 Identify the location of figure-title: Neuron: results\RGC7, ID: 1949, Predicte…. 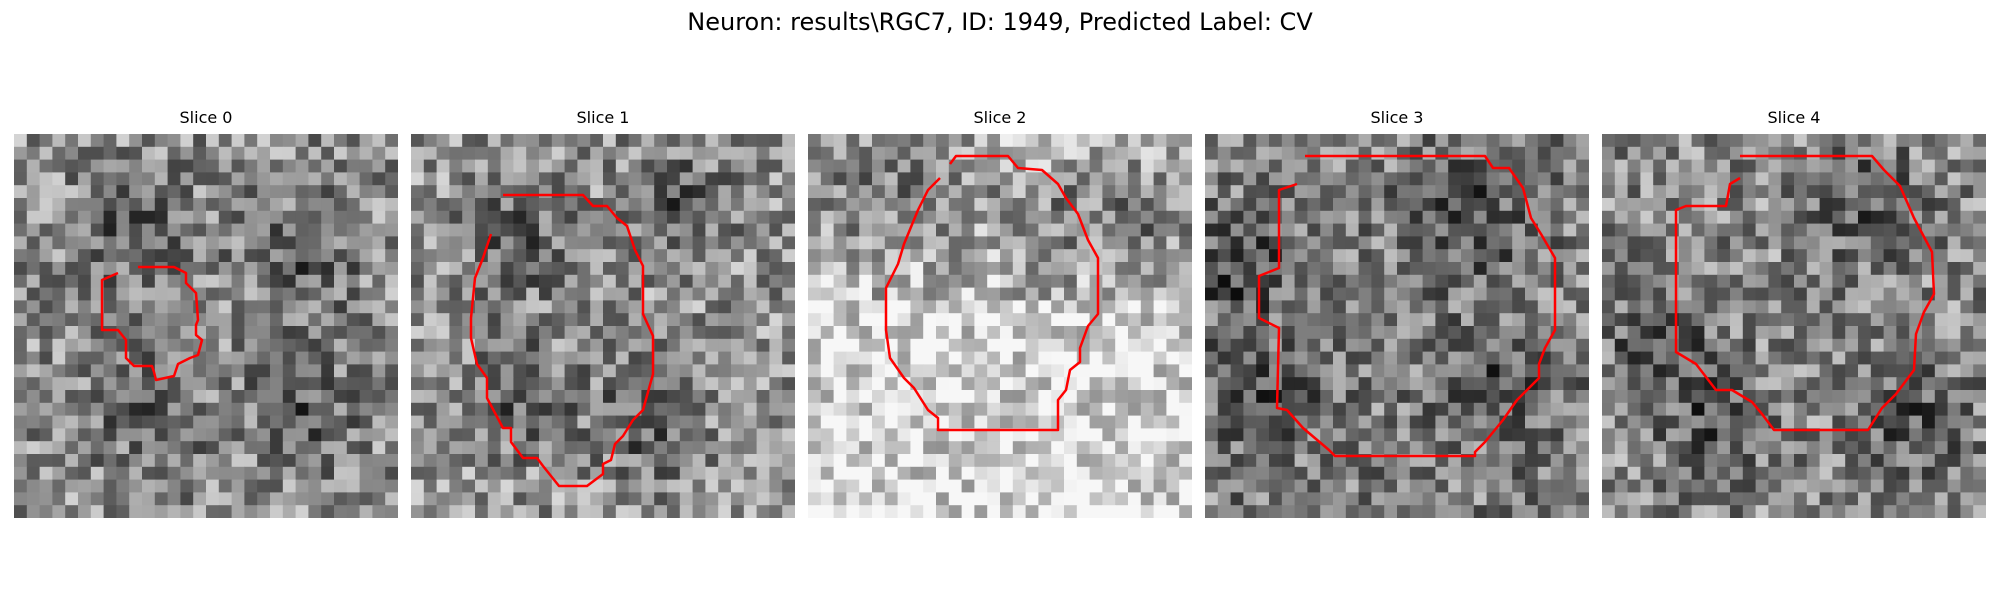
(1000, 22).